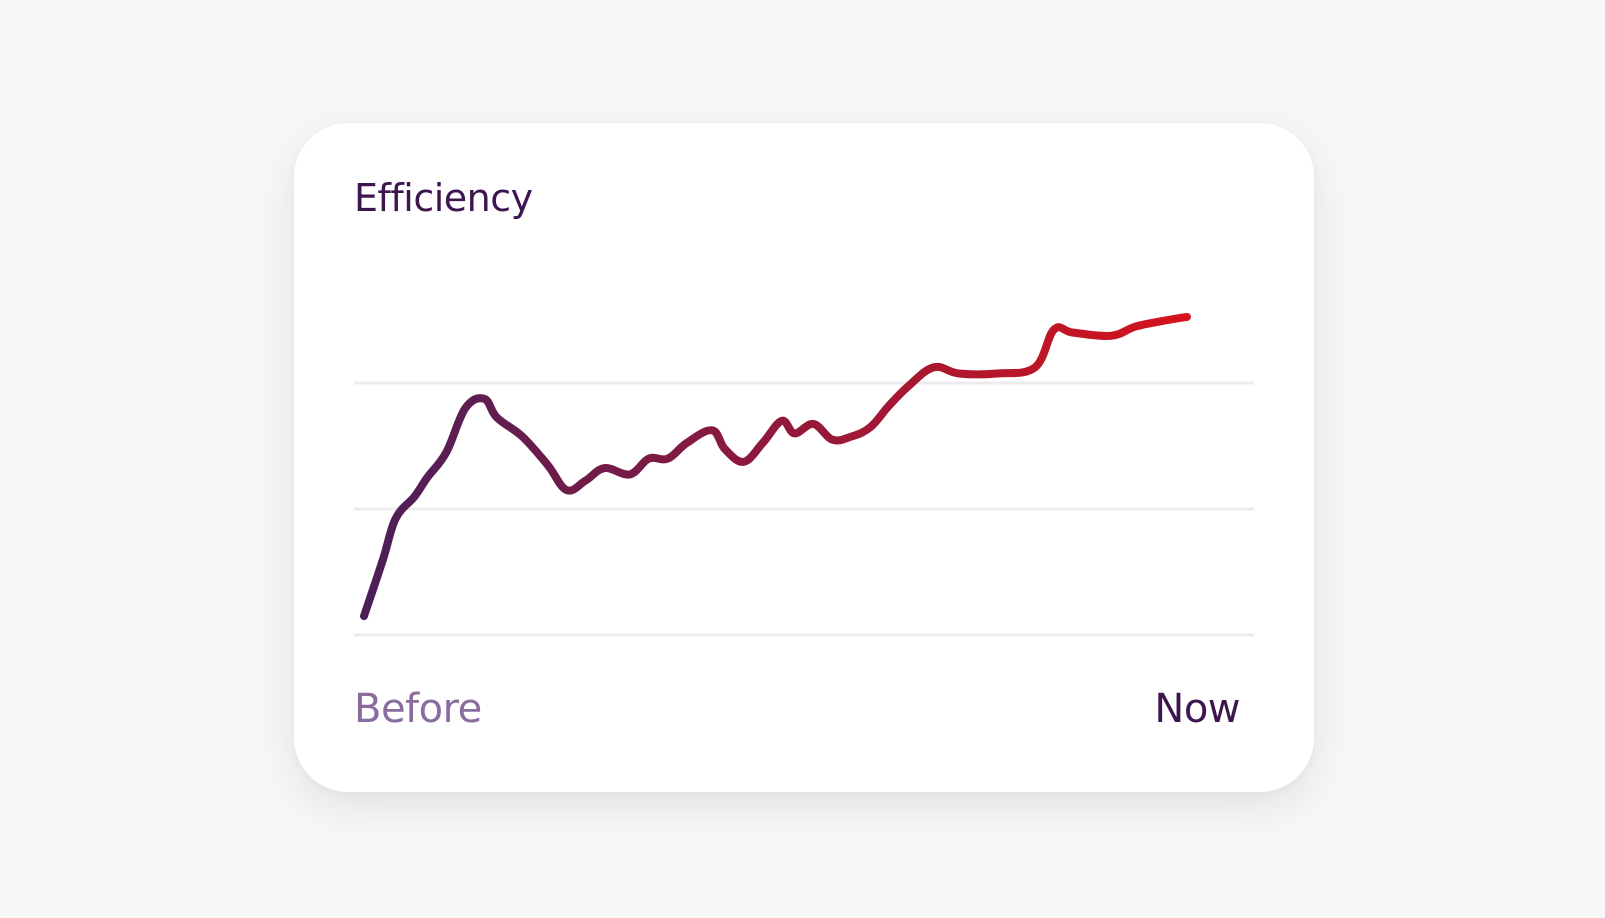 The image size is (1605, 918). I want to click on chart-title: Efficiency, so click(443, 198).